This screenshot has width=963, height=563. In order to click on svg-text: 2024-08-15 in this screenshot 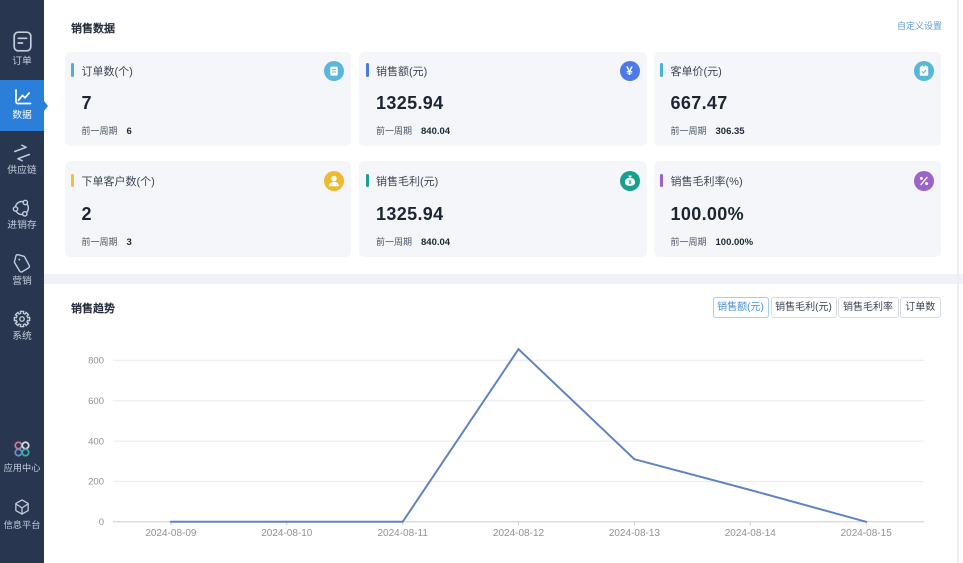, I will do `click(867, 533)`.